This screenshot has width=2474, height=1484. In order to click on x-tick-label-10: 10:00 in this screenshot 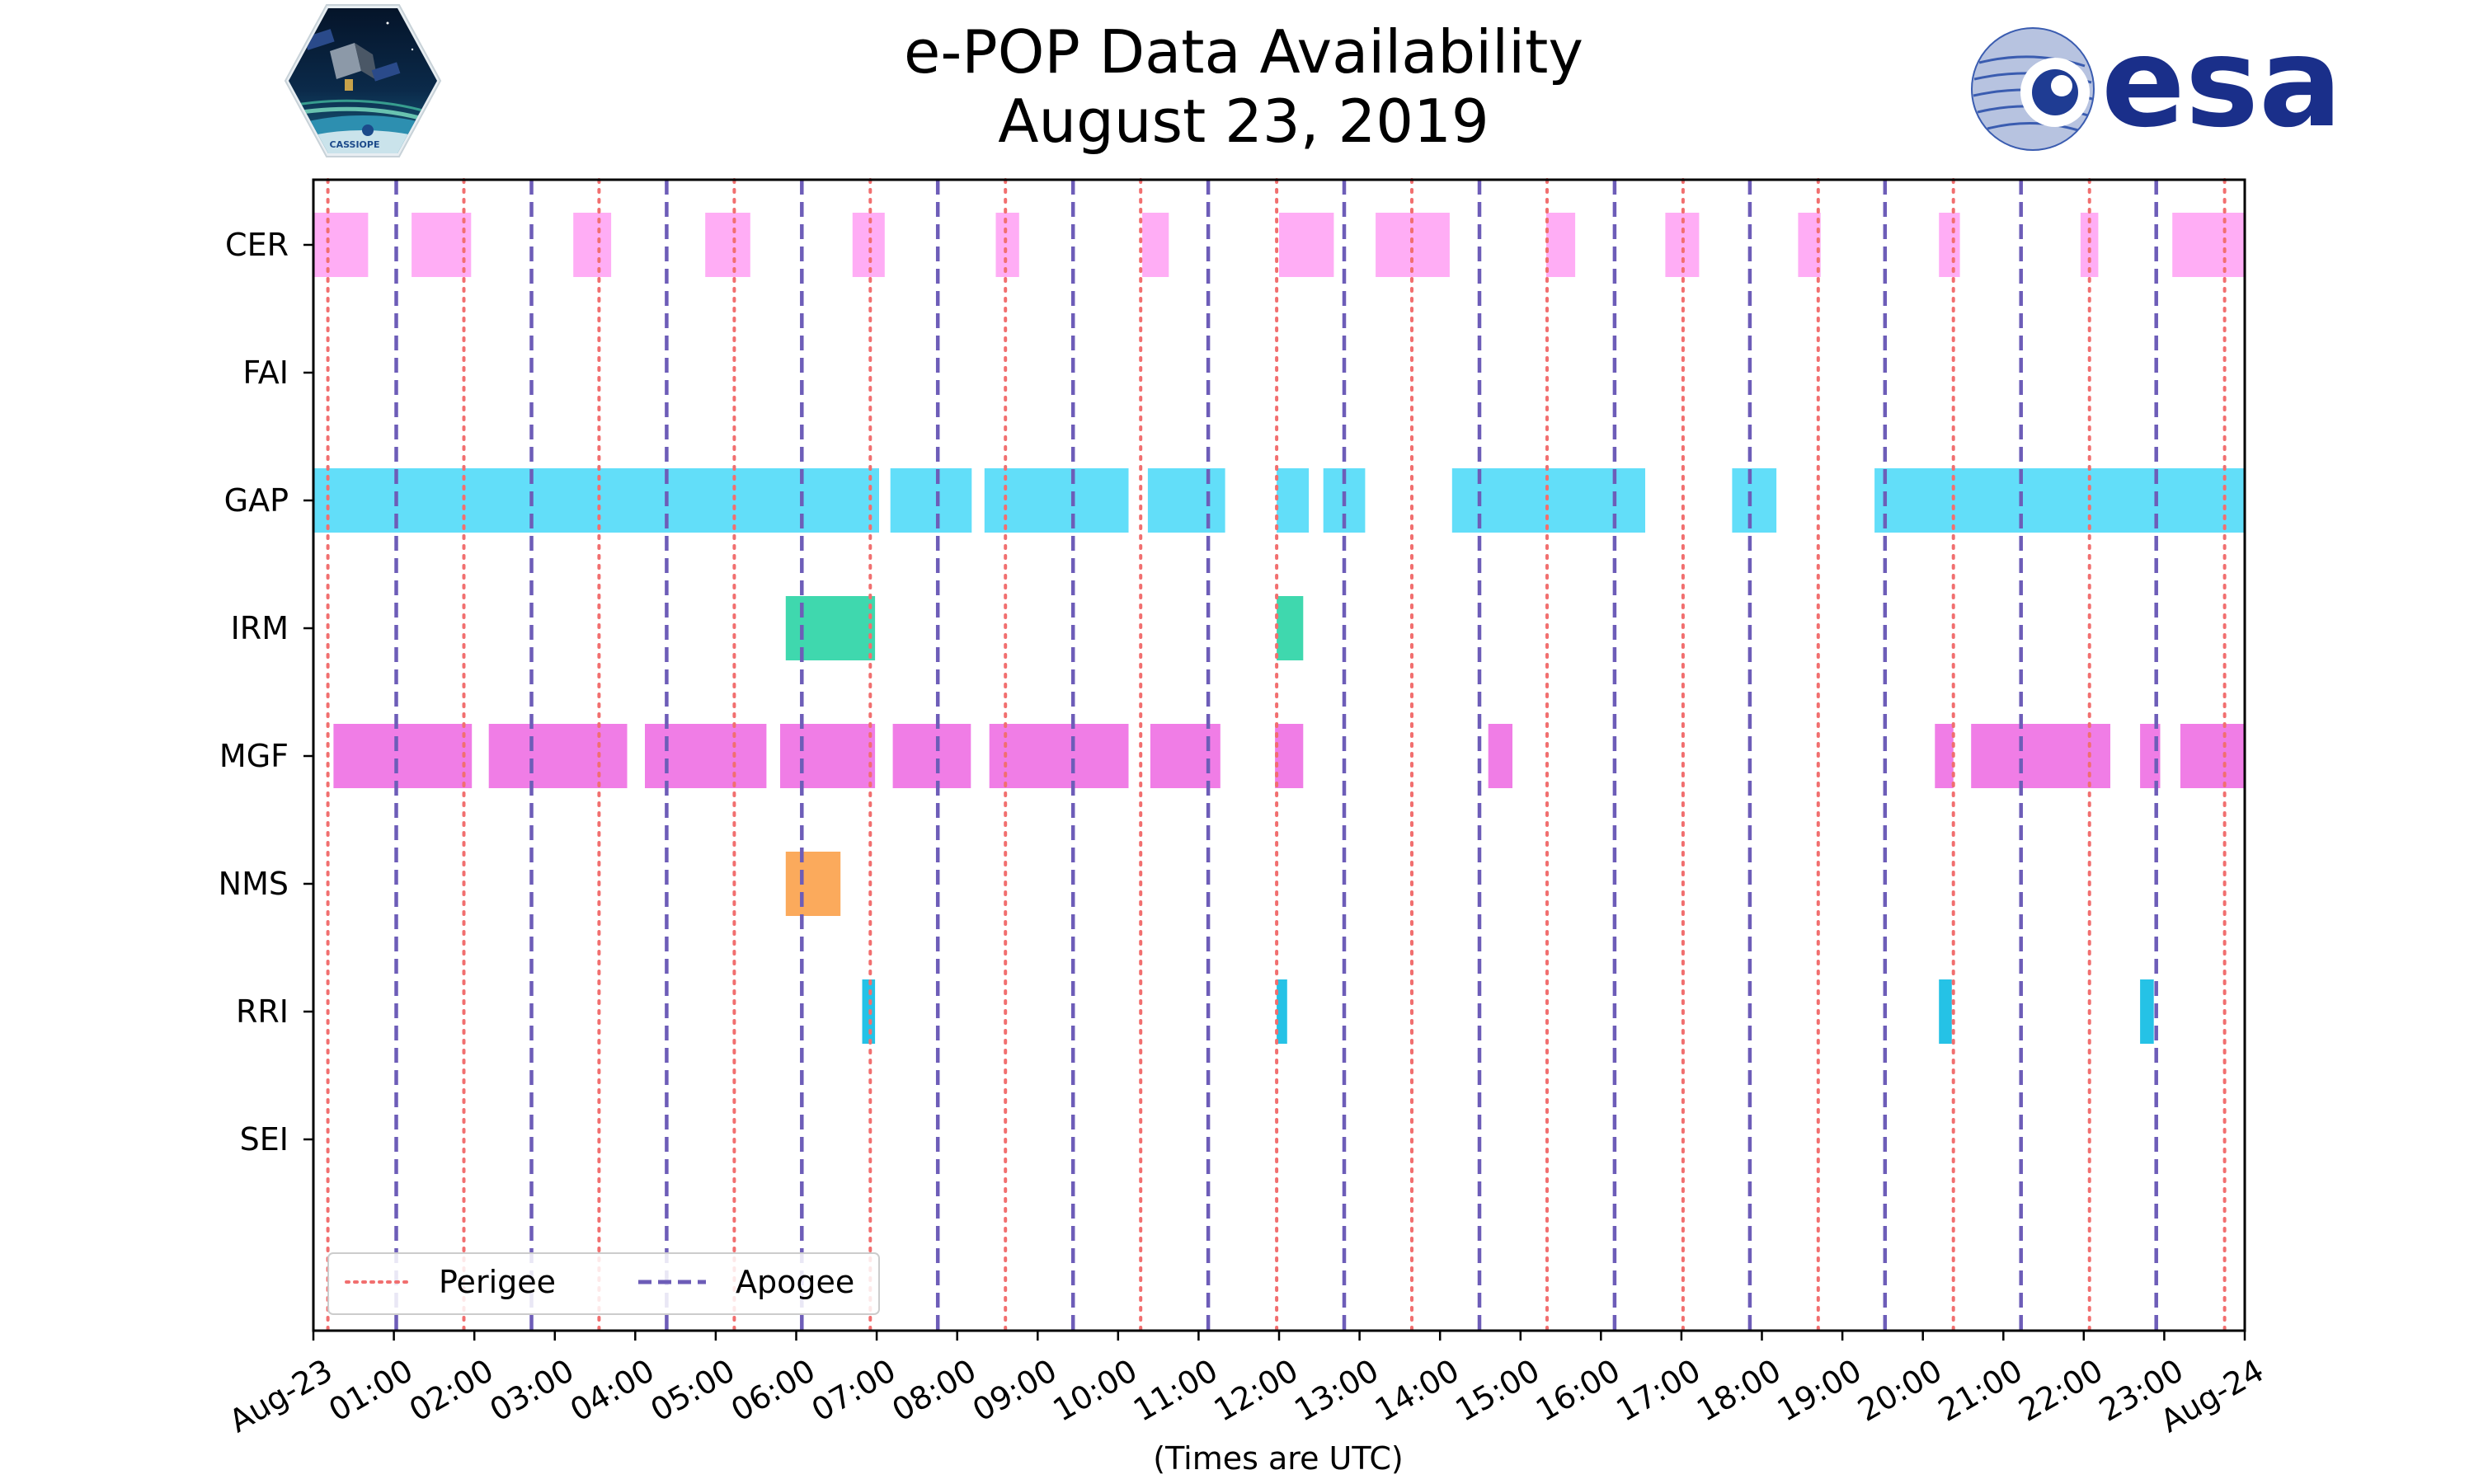, I will do `click(1095, 1390)`.